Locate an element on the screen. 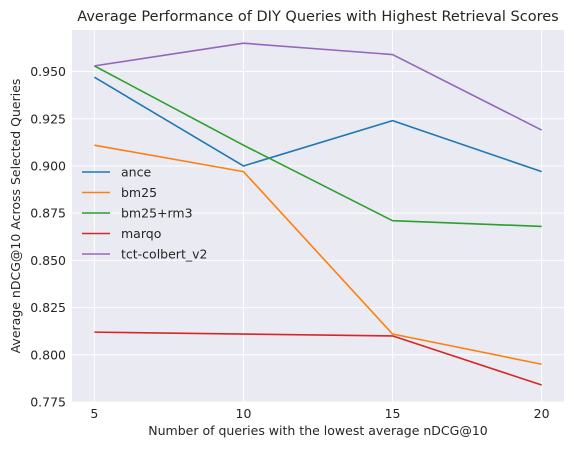 The height and width of the screenshot is (452, 576). y-axis-label: Average nDCG@10 Across Selected Queries is located at coordinates (15, 216).